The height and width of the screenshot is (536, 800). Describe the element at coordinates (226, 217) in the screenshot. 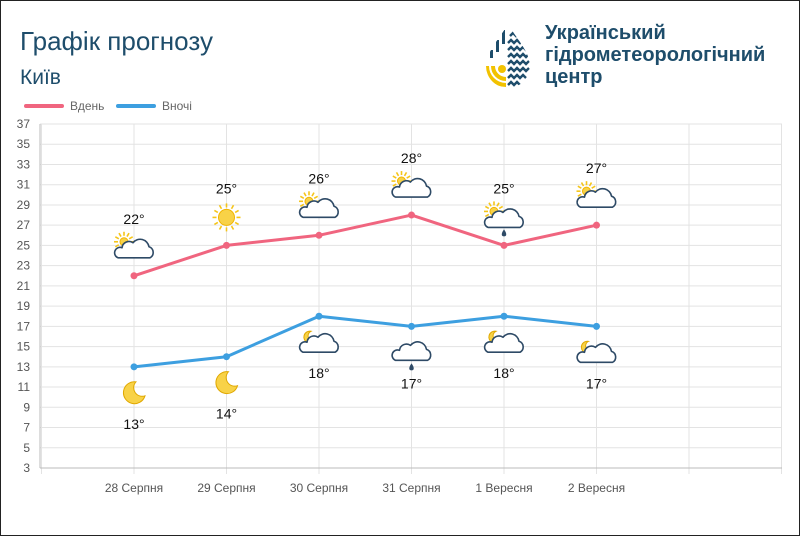

I see `sun-icon` at that location.